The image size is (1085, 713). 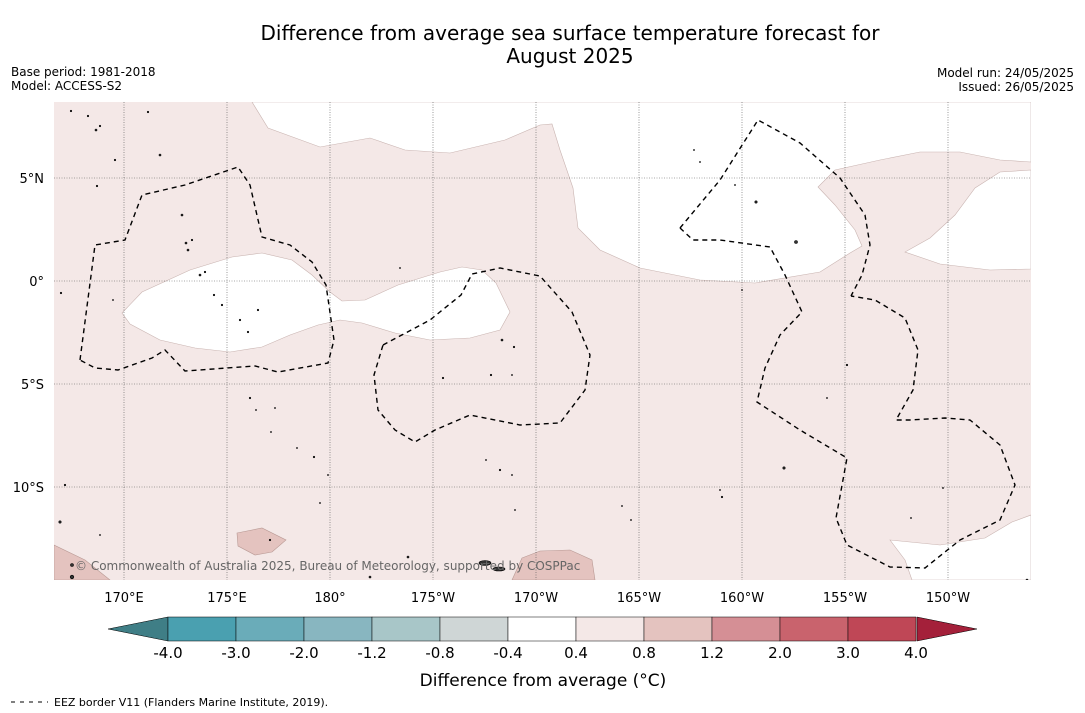 What do you see at coordinates (36, 282) in the screenshot?
I see `lat-label-0: 0°` at bounding box center [36, 282].